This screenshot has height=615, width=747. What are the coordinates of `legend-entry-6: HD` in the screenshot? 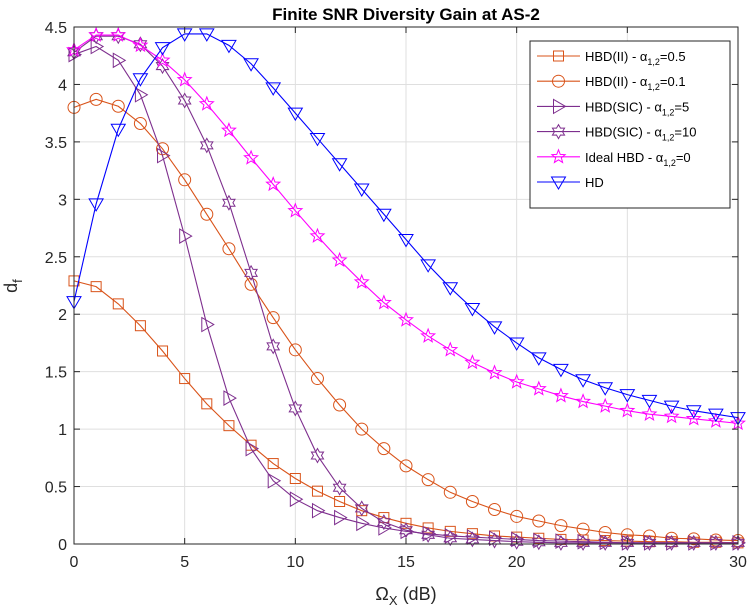 It's located at (570, 182).